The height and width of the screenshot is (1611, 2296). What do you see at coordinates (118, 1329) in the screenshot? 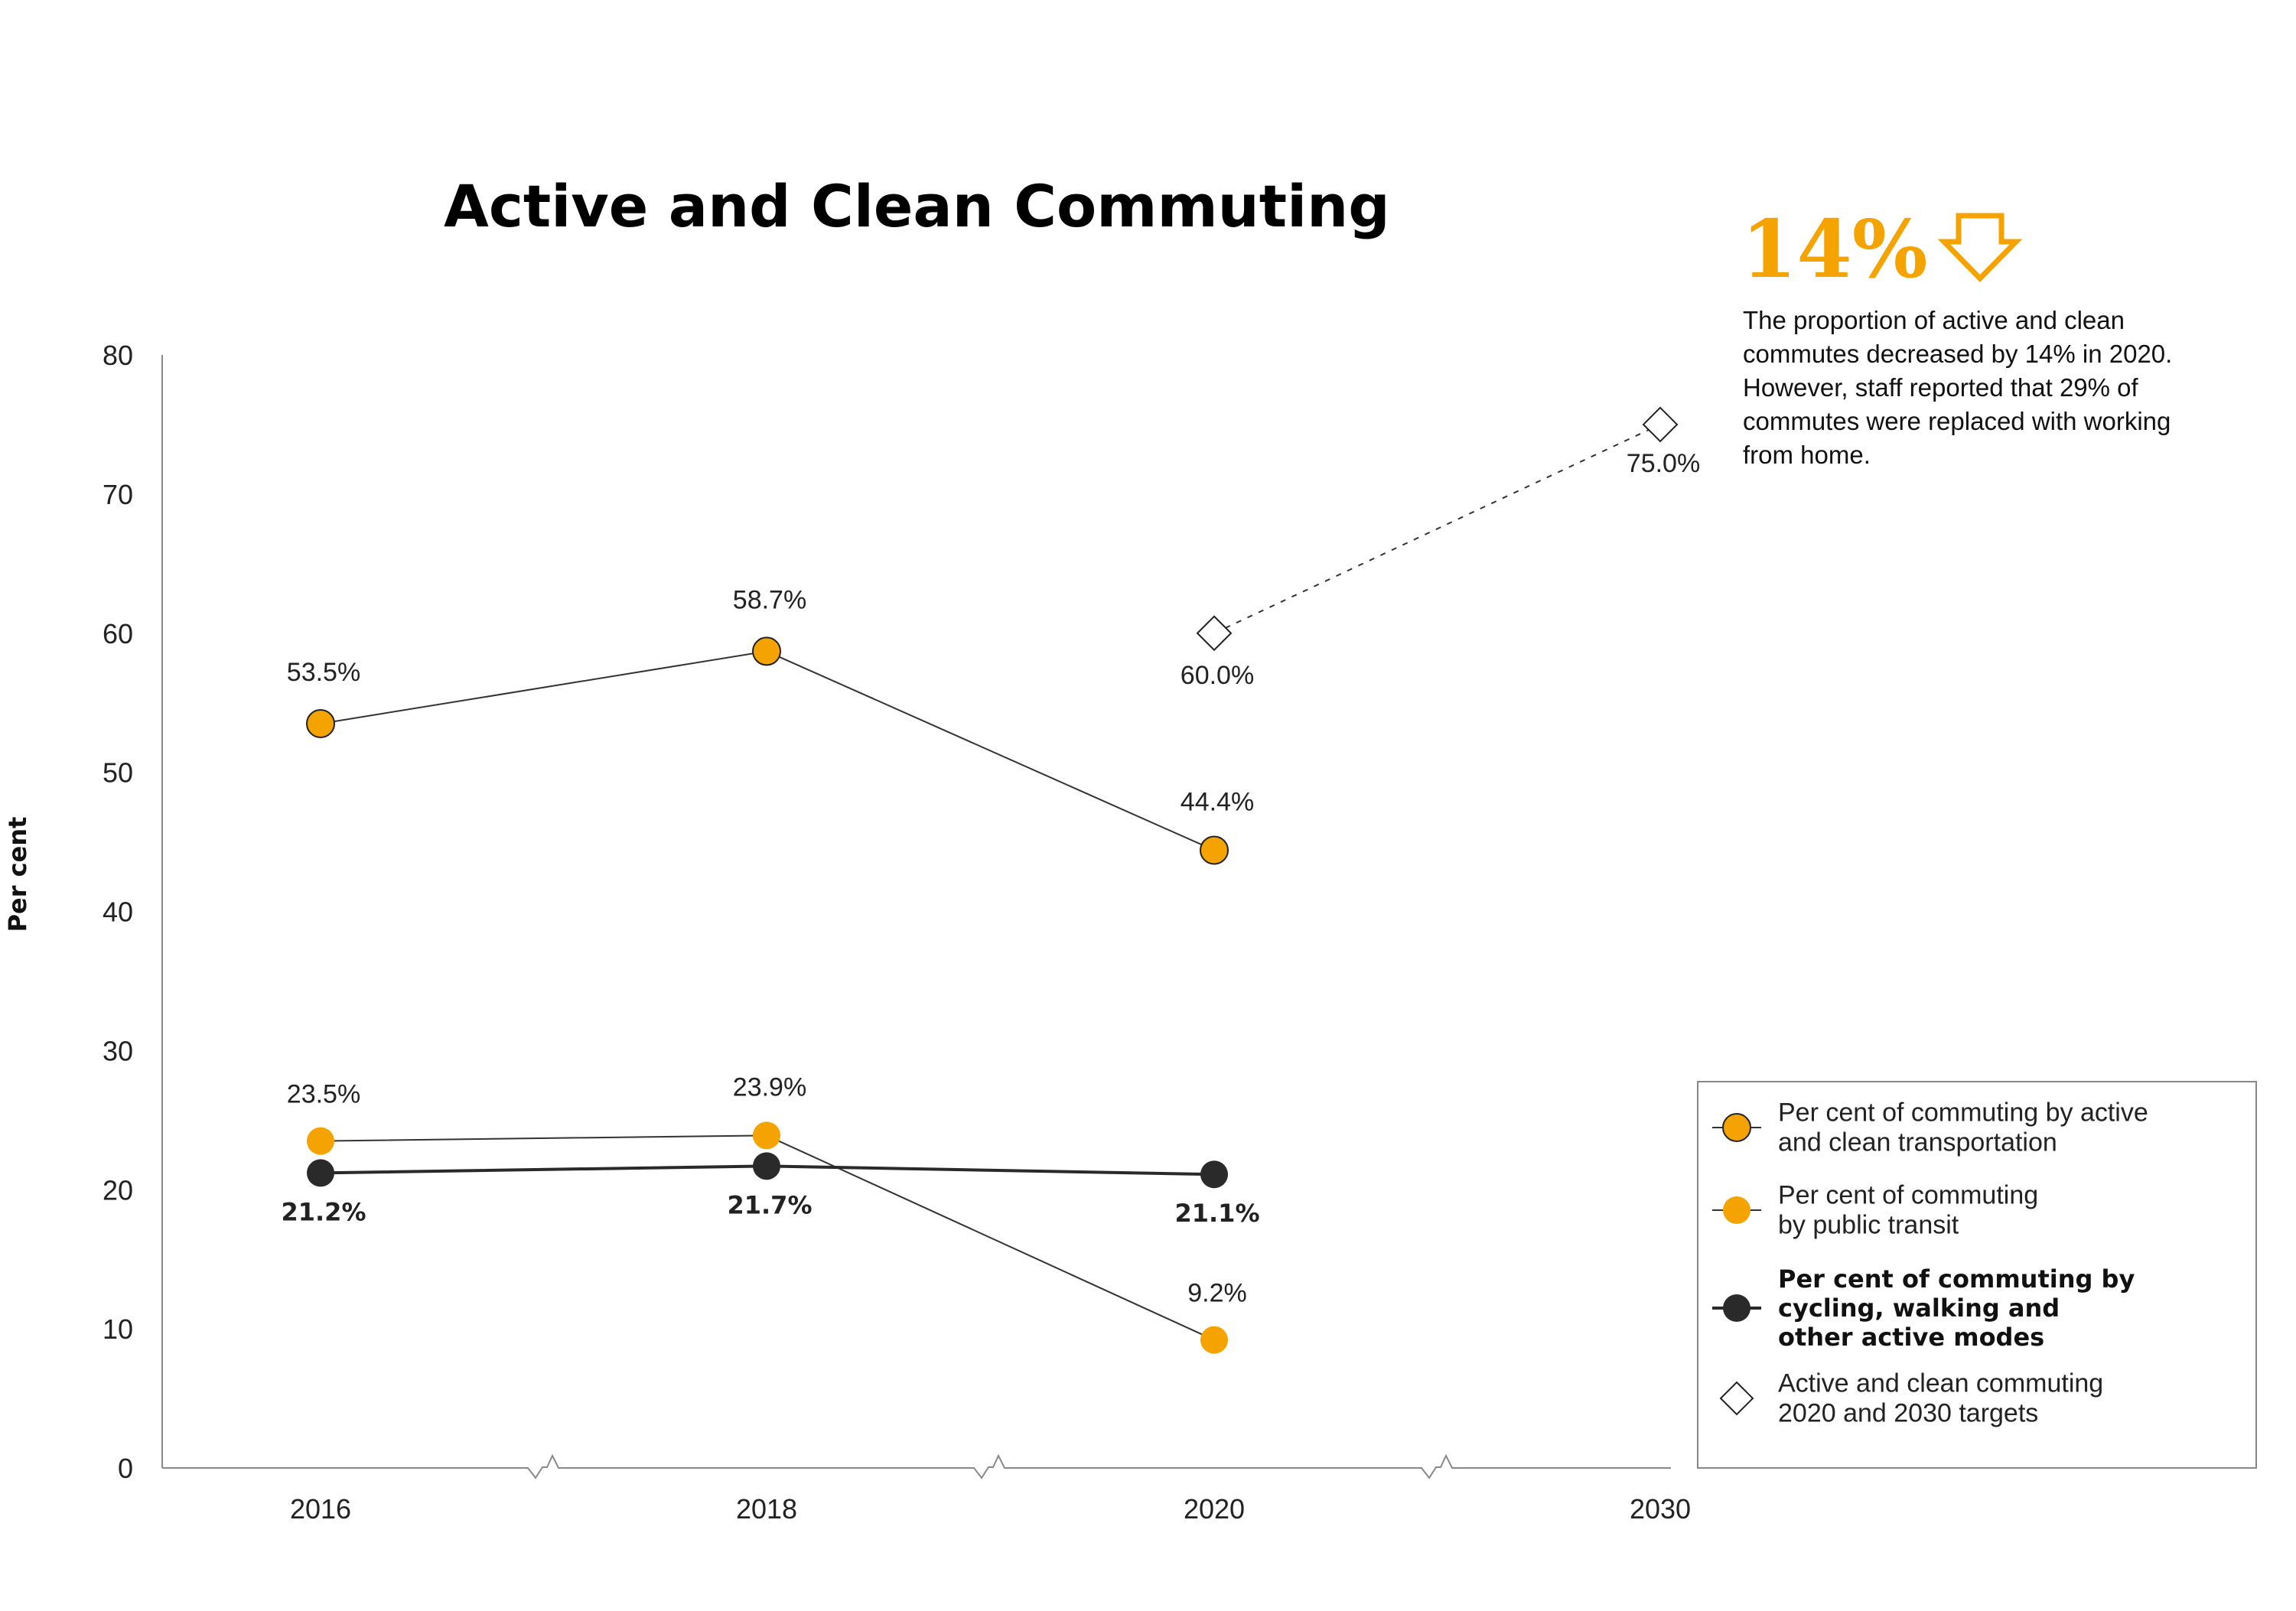
I see `y-tick-label: 10` at bounding box center [118, 1329].